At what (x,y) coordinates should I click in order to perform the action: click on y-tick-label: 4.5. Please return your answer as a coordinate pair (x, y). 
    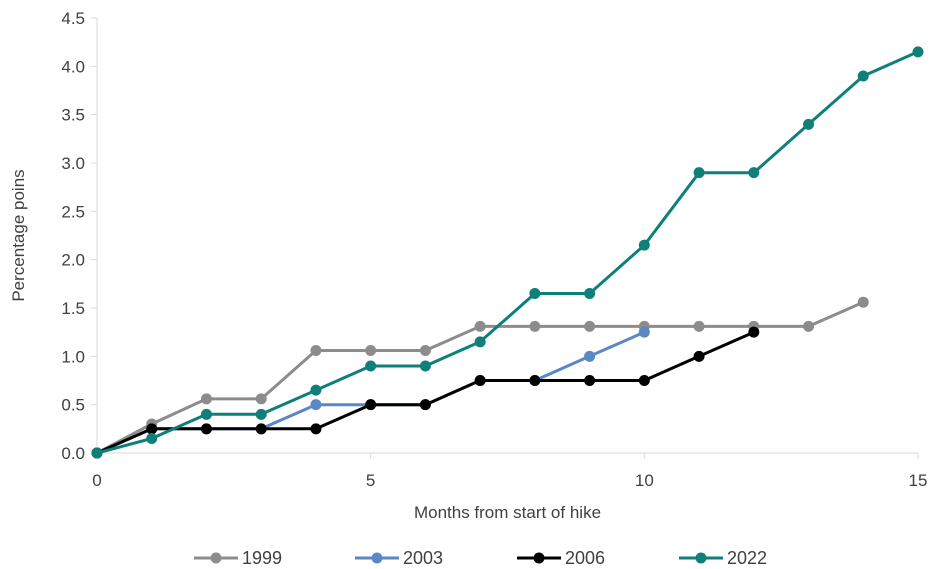
    Looking at the image, I should click on (73, 18).